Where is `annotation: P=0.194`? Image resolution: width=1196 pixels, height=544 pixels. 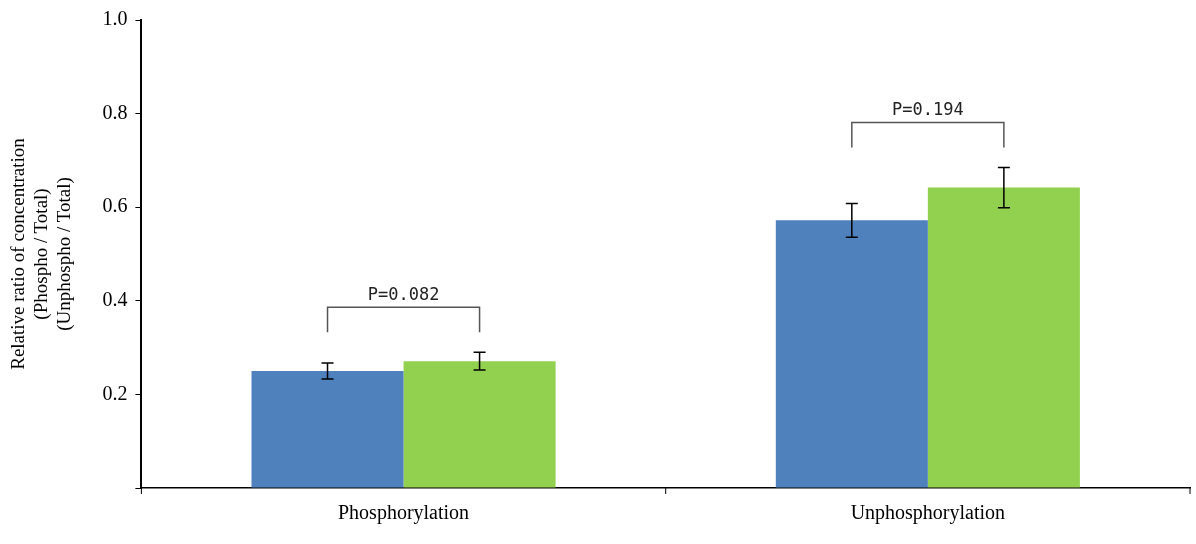
annotation: P=0.194 is located at coordinates (928, 109).